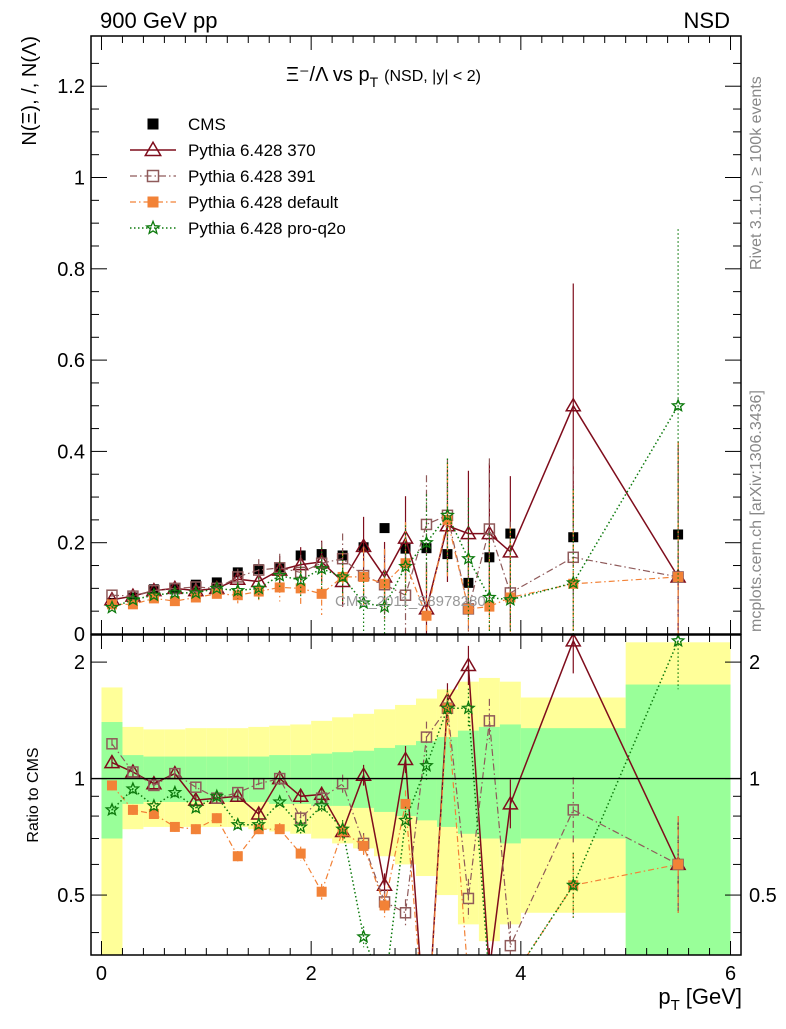  What do you see at coordinates (223, 150) in the screenshot?
I see `legend-item-1: Pythia 6.428 370` at bounding box center [223, 150].